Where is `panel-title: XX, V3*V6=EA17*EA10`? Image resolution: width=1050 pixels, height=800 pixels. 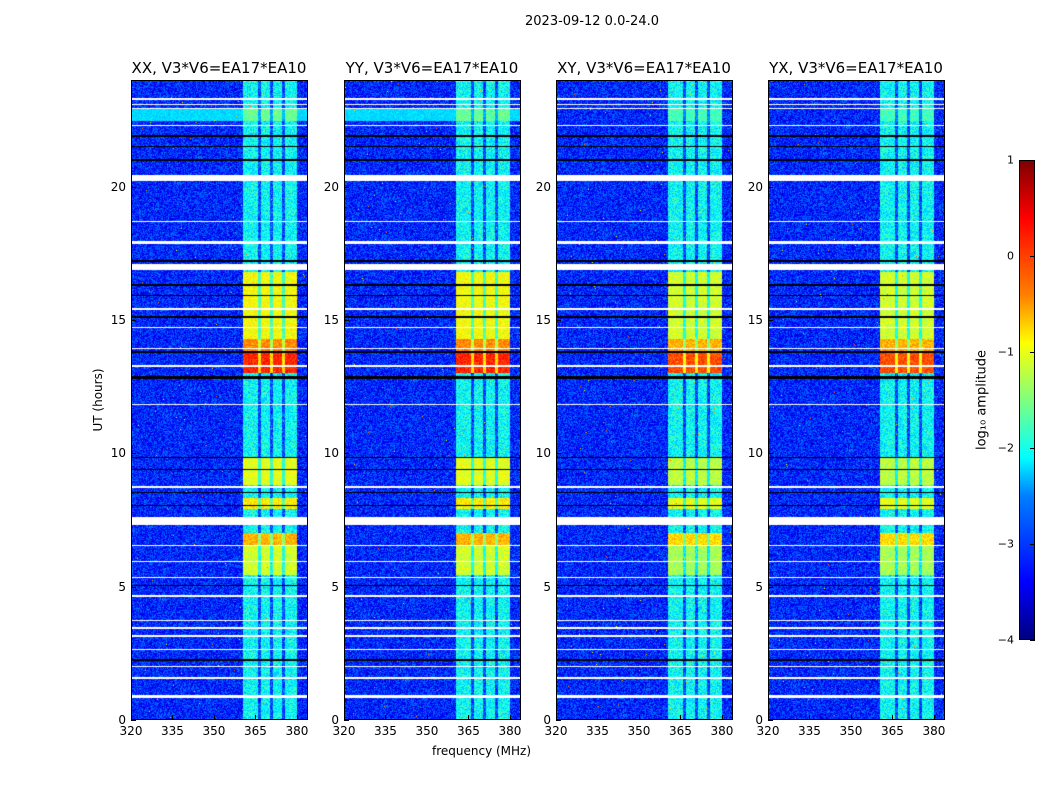
panel-title: XX, V3*V6=EA17*EA10 is located at coordinates (219, 68).